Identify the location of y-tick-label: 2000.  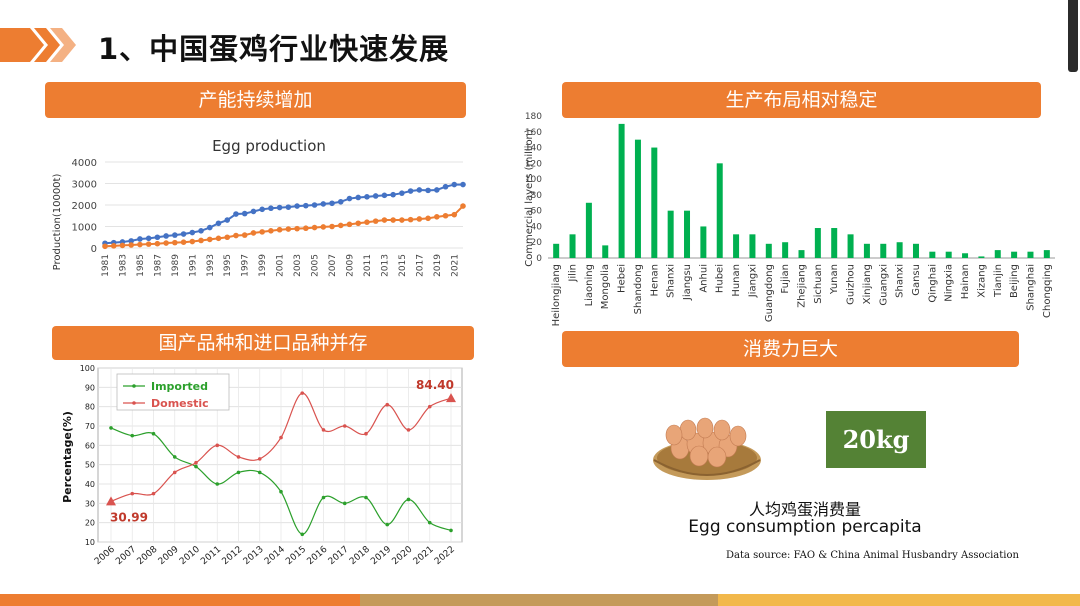
(84, 206).